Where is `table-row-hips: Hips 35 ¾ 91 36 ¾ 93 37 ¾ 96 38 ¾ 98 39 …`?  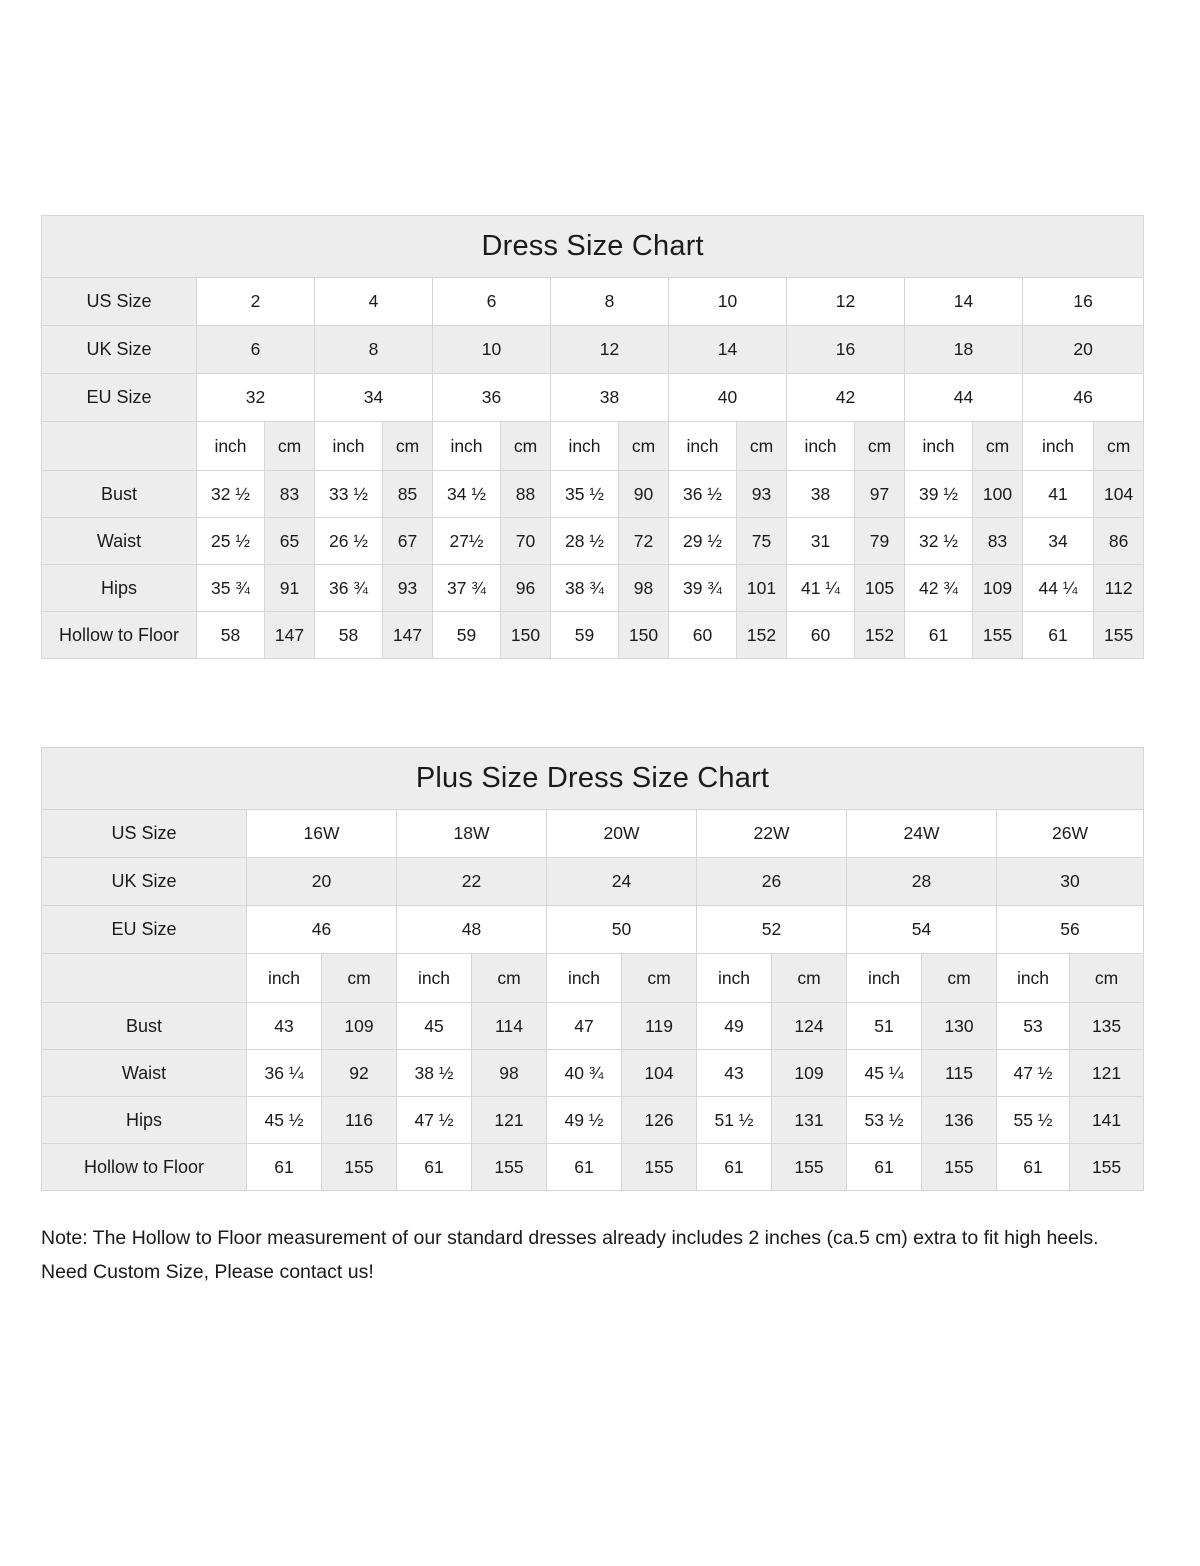 table-row-hips: Hips 35 ¾ 91 36 ¾ 93 37 ¾ 96 38 ¾ 98 39 … is located at coordinates (593, 588).